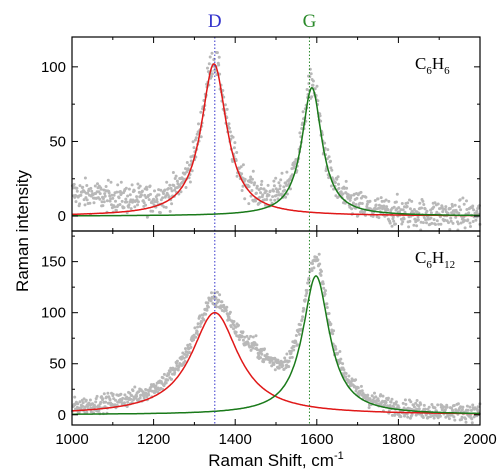 This screenshot has width=504, height=471. I want to click on x-tick-label: 2000, so click(479, 439).